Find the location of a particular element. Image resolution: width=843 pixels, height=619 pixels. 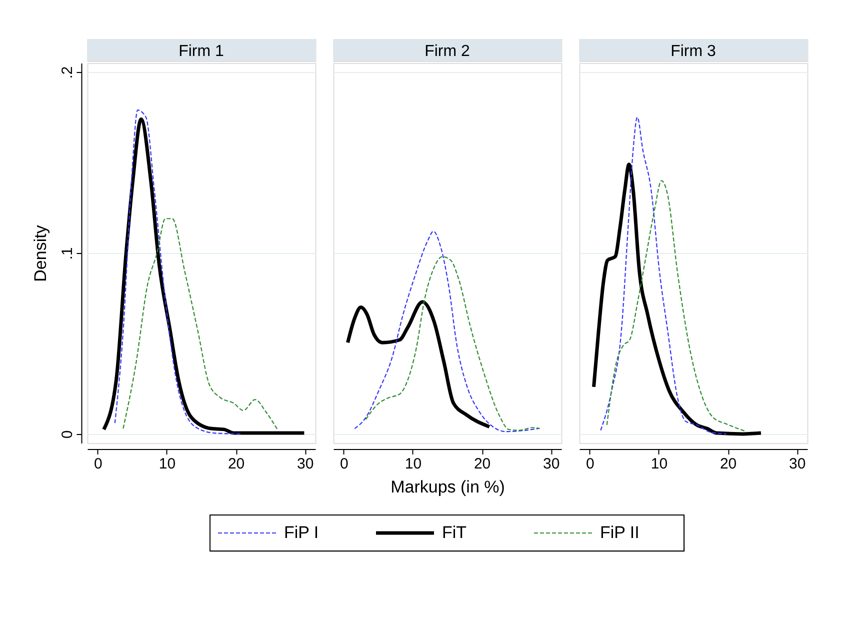

chart-title: Firm 1 is located at coordinates (201, 51).